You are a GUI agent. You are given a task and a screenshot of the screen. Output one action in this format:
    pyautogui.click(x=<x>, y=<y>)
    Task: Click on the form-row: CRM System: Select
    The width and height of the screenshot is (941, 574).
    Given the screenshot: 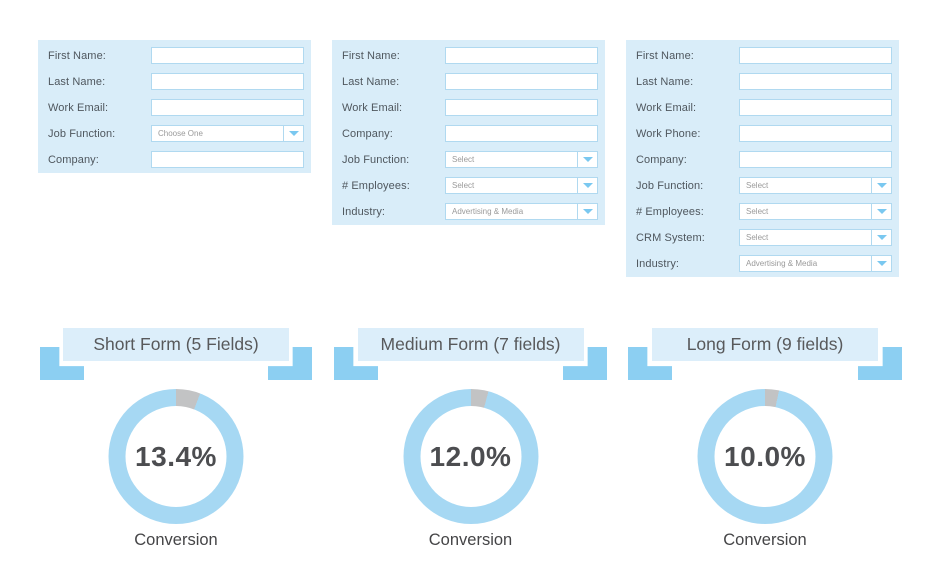 What is the action you would take?
    pyautogui.click(x=764, y=237)
    